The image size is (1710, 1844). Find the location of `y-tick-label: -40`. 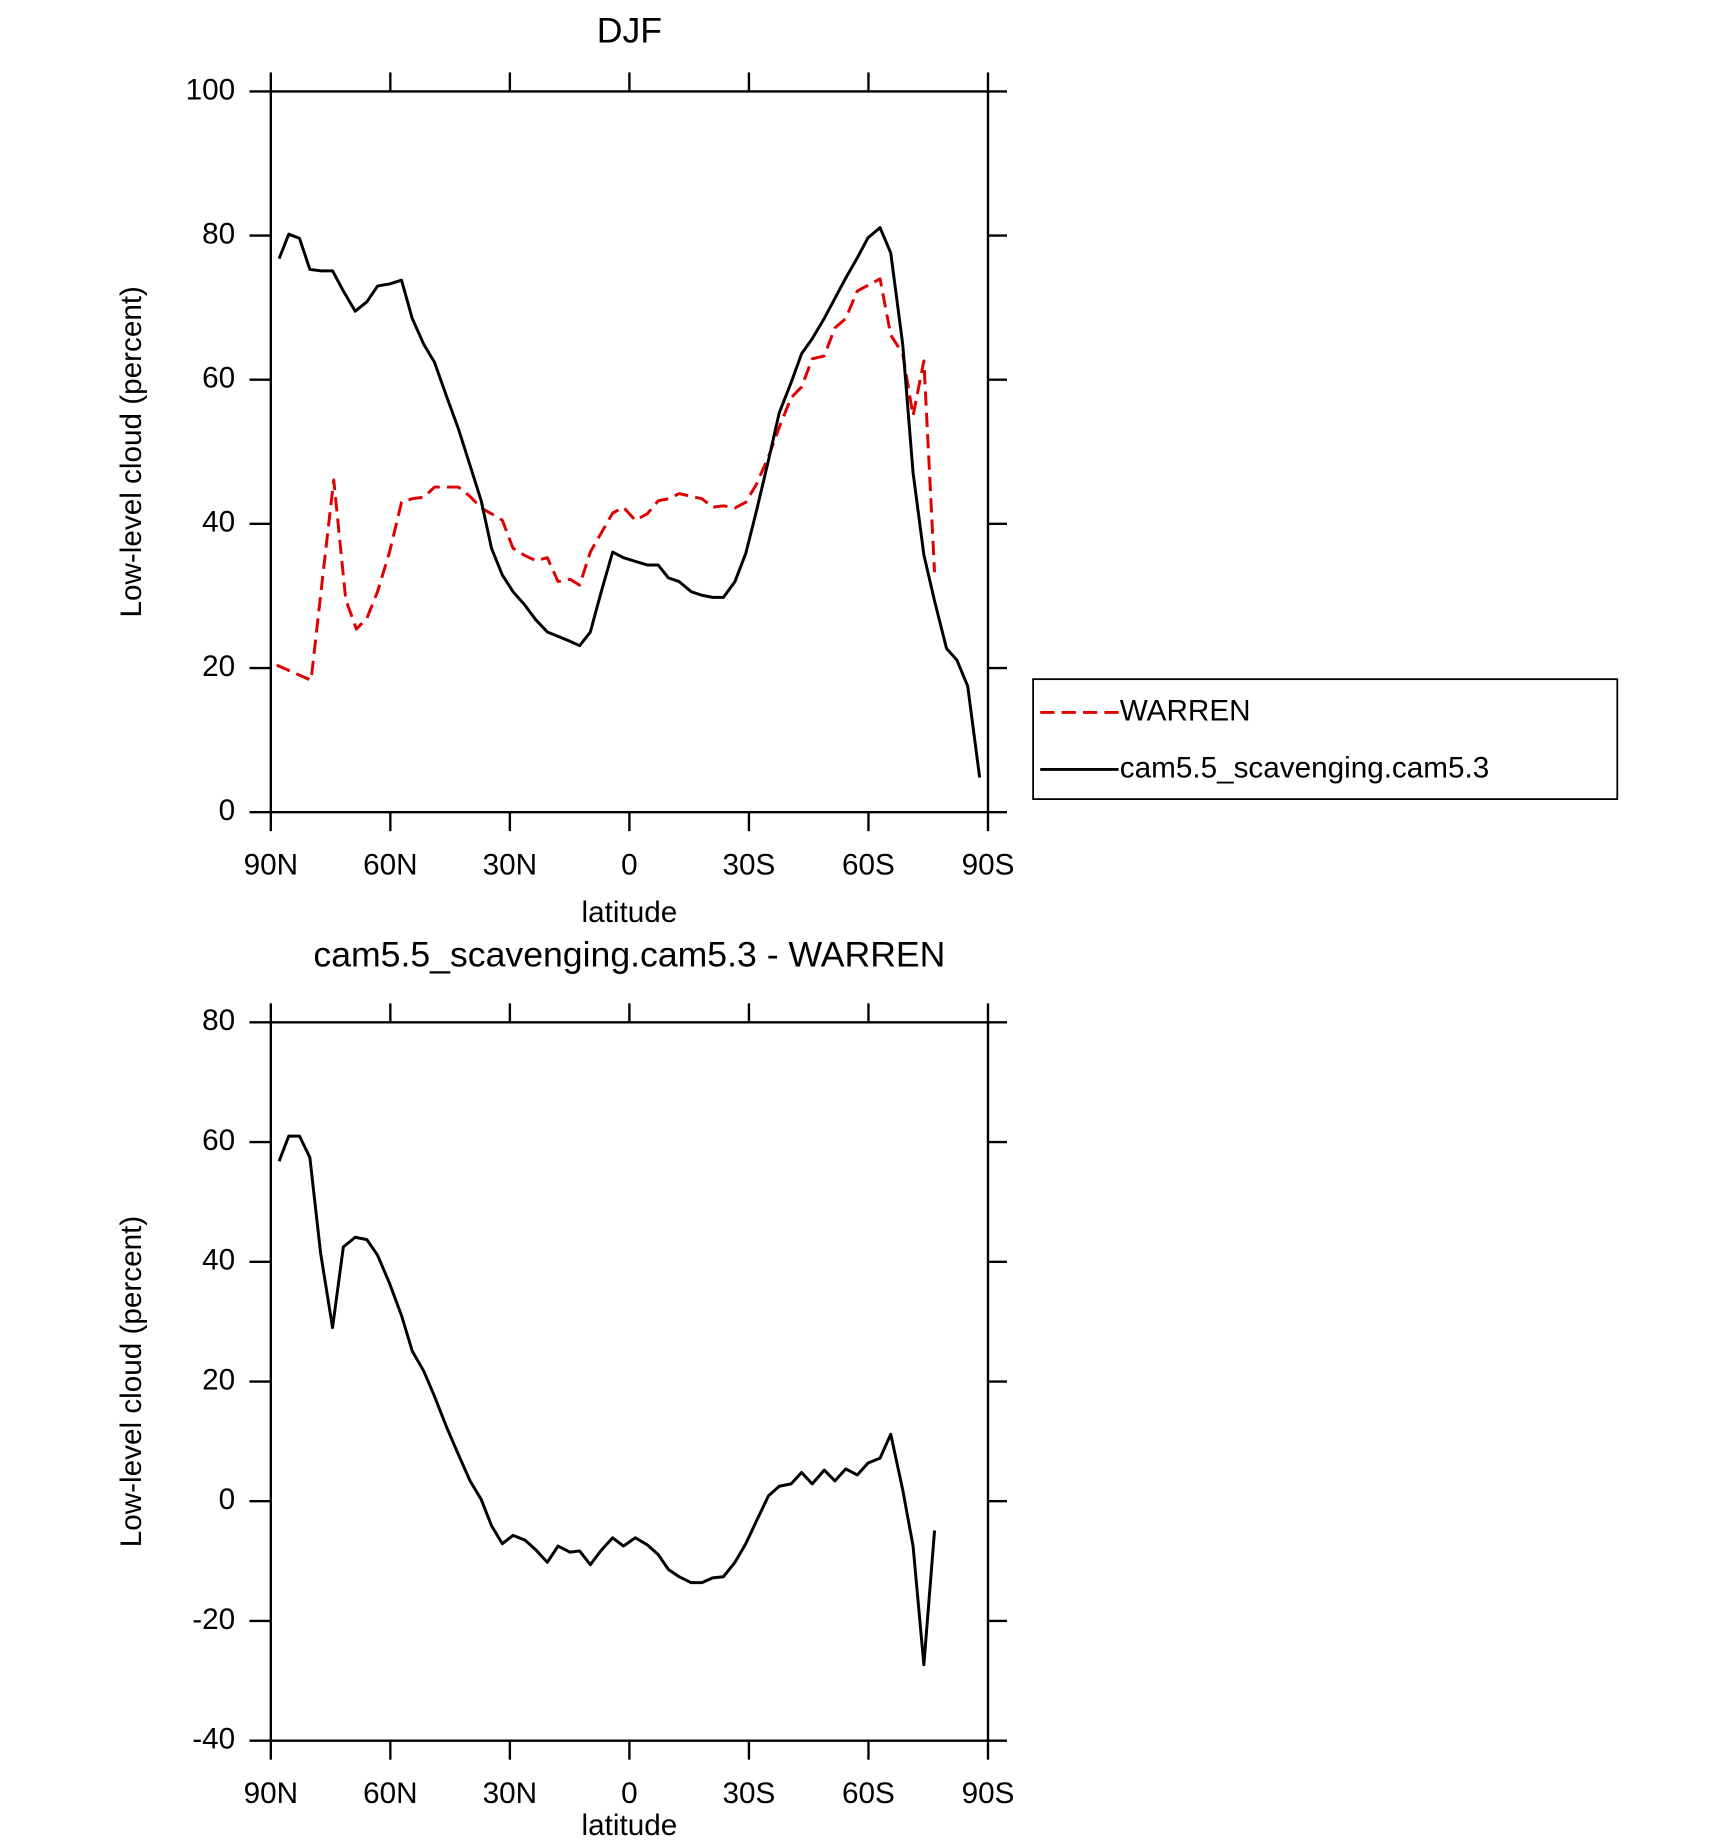

y-tick-label: -40 is located at coordinates (213, 1739).